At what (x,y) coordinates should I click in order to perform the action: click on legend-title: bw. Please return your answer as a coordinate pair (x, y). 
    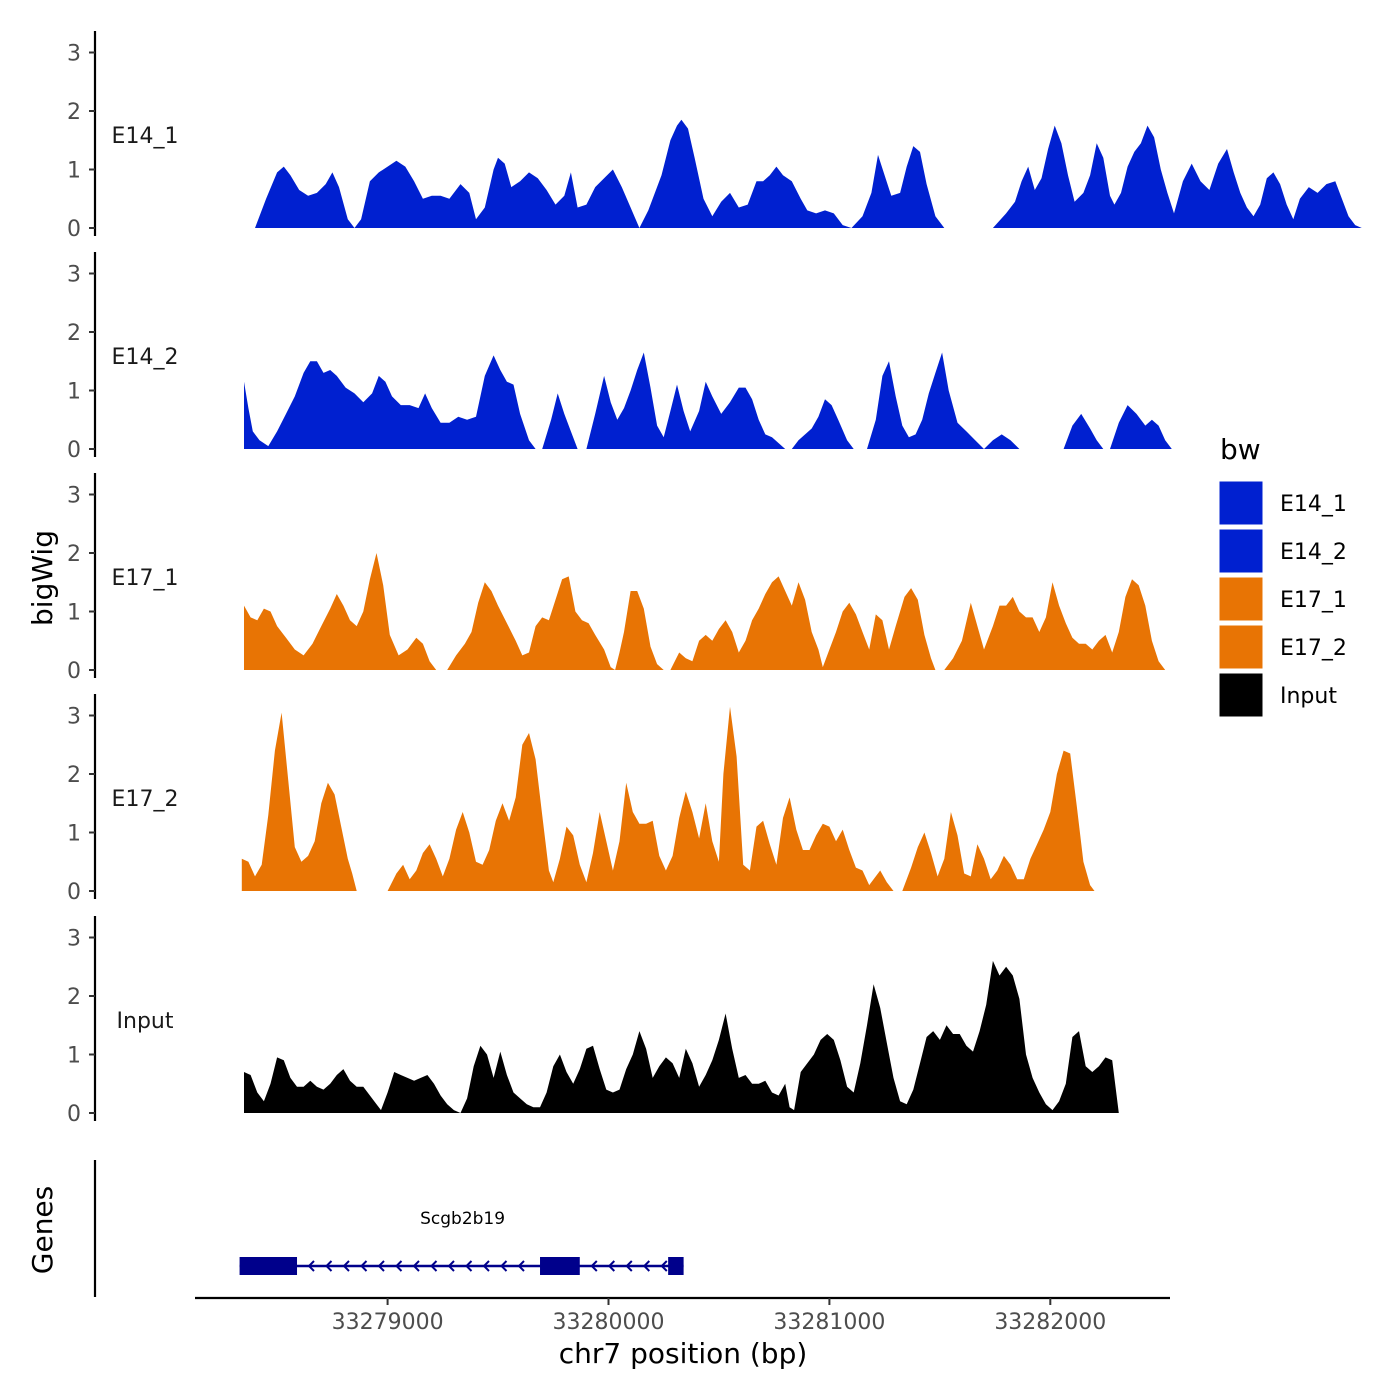
    Looking at the image, I should click on (1240, 449).